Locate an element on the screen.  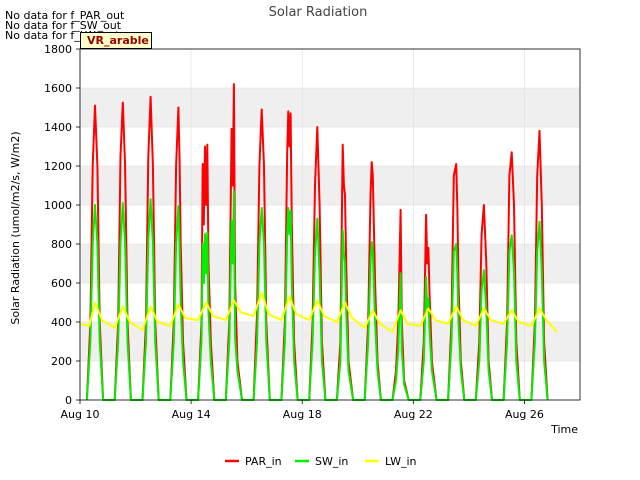
legend-label: SW_in is located at coordinates (331, 461).